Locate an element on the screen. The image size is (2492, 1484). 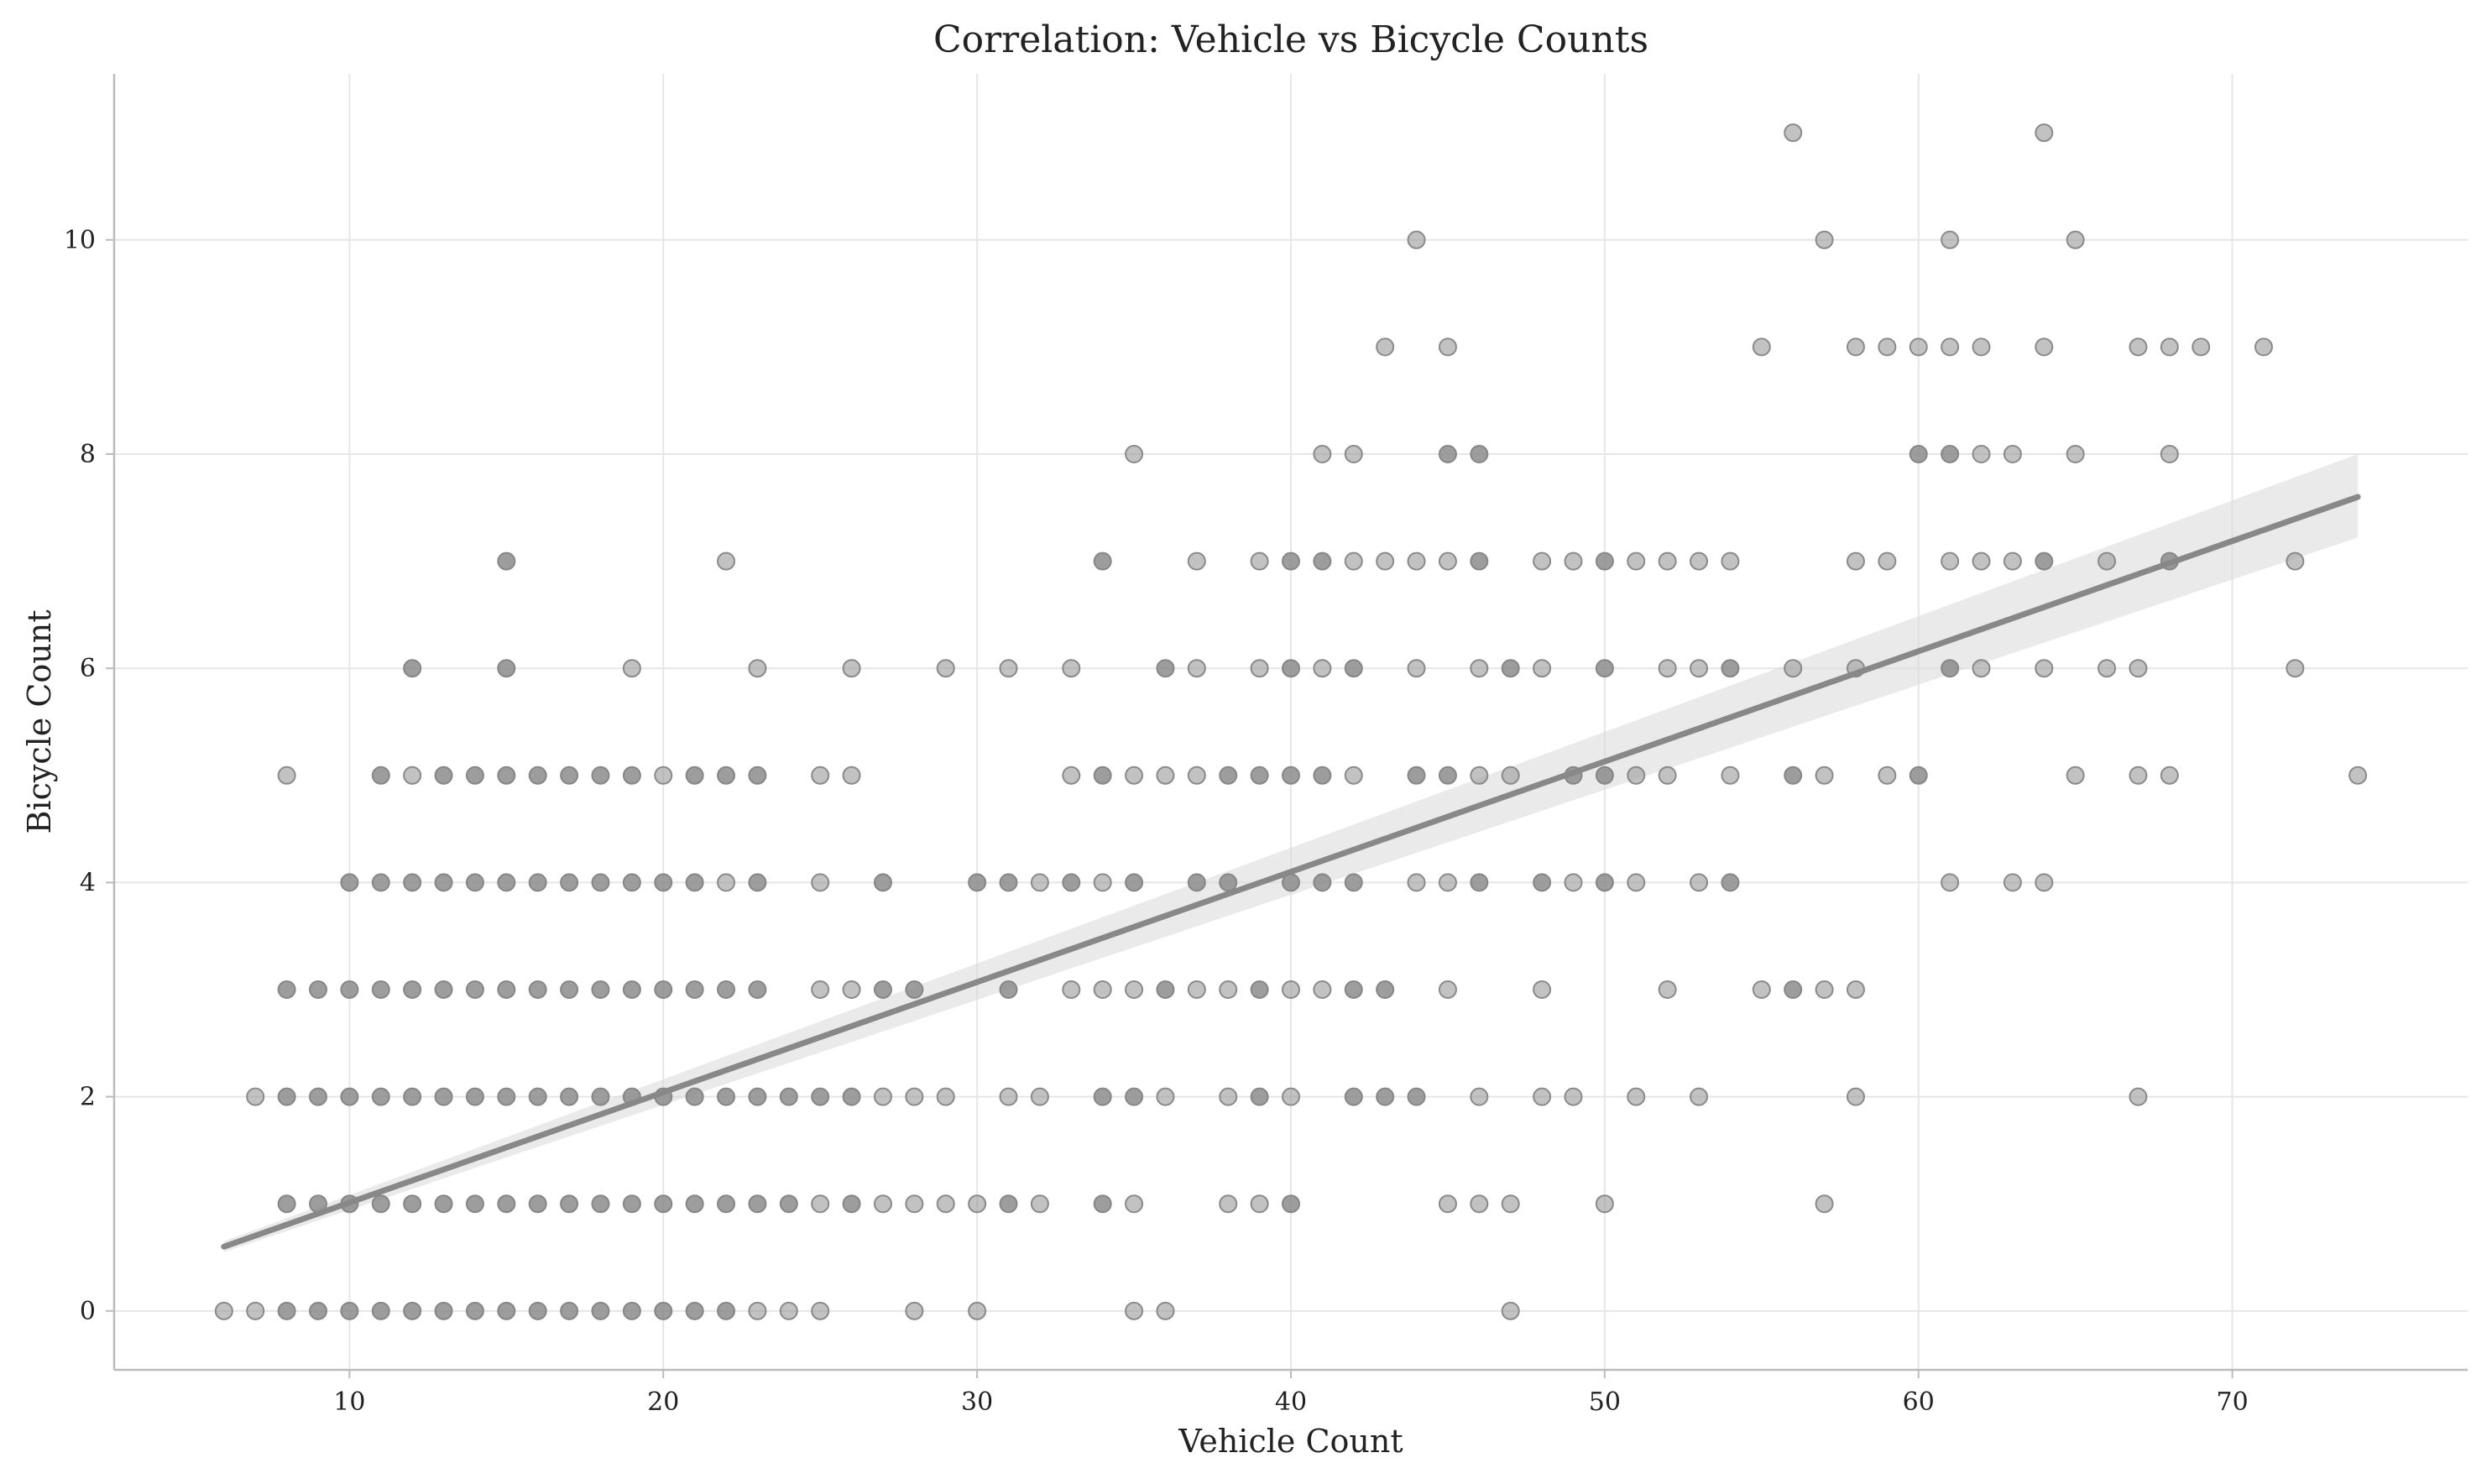
y-tick-label: 8 is located at coordinates (88, 454).